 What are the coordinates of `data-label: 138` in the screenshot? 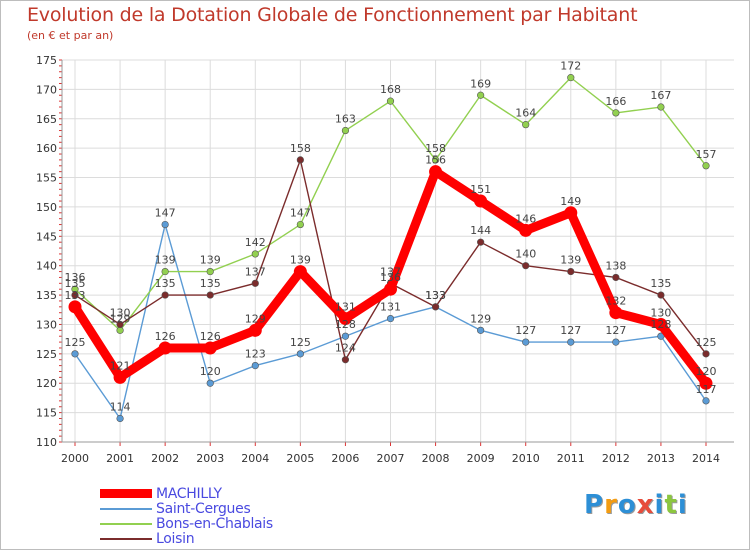 It's located at (615, 265).